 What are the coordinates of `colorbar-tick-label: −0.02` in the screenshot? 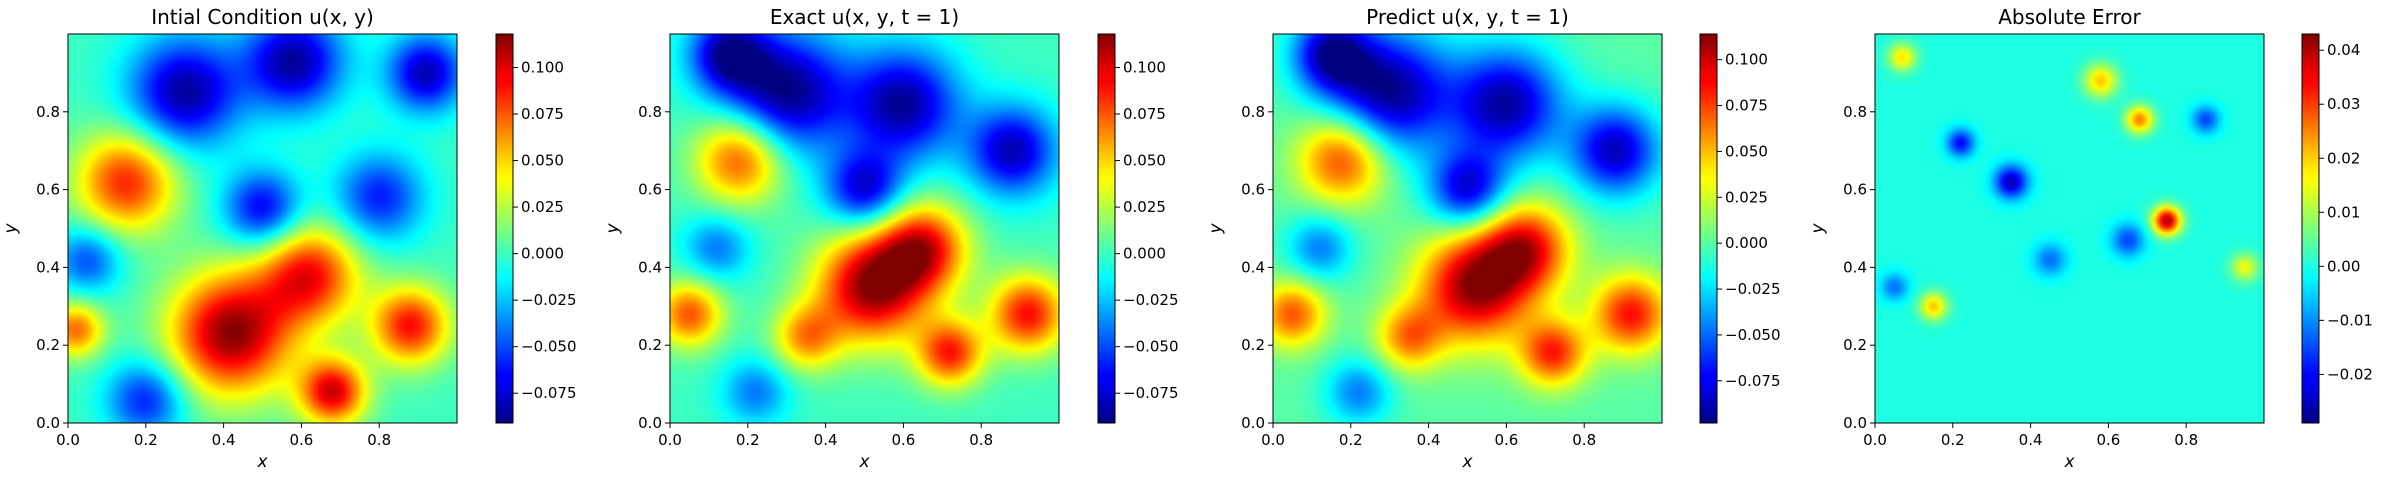 It's located at (2350, 374).